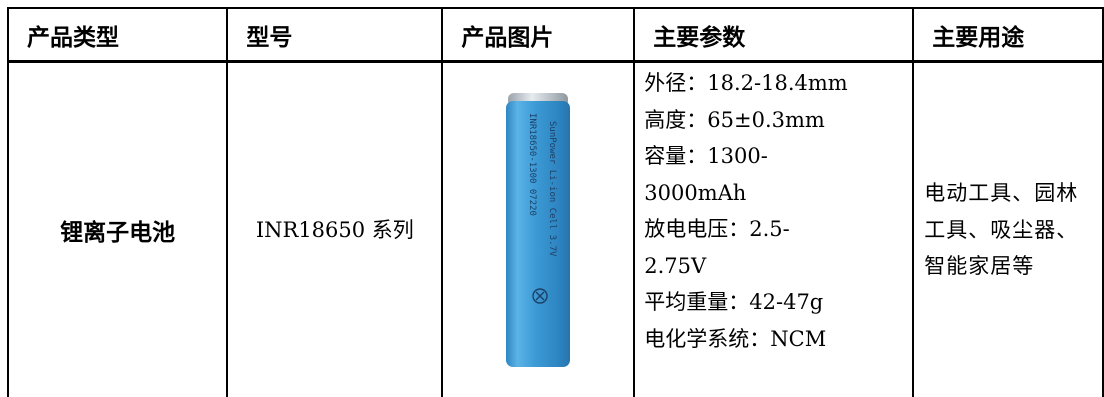 This screenshot has width=1104, height=397. What do you see at coordinates (532, 164) in the screenshot?
I see `battery-label-line2: INR18650-1300 07220` at bounding box center [532, 164].